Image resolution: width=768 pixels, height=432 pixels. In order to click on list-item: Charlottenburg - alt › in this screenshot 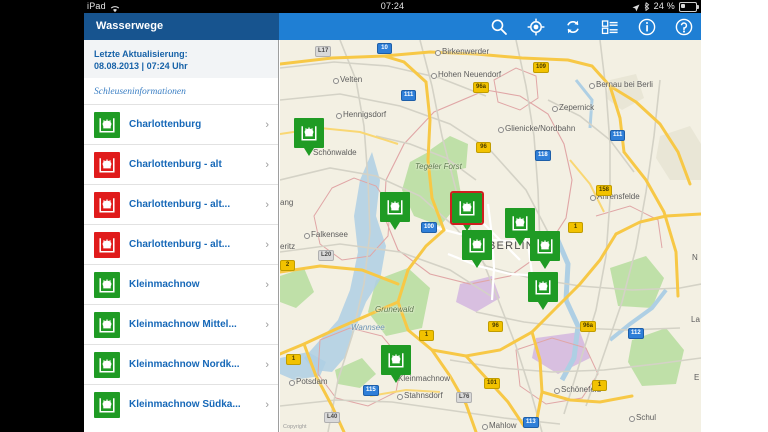, I will do `click(181, 164)`.